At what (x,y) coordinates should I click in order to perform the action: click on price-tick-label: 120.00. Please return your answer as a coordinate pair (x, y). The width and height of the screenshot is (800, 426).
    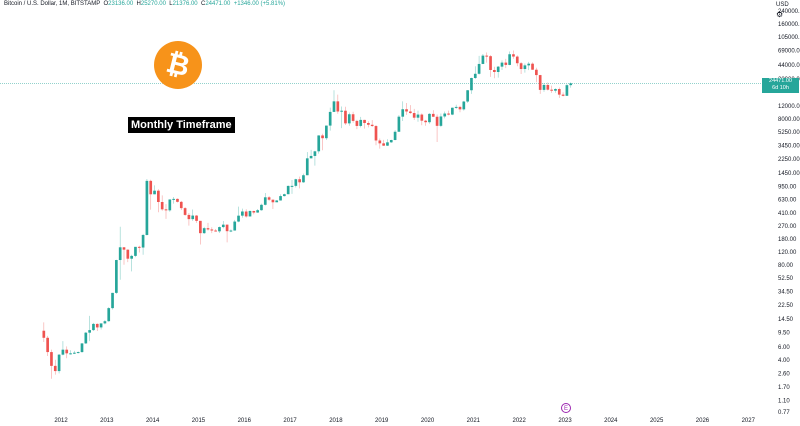
    Looking at the image, I should click on (787, 253).